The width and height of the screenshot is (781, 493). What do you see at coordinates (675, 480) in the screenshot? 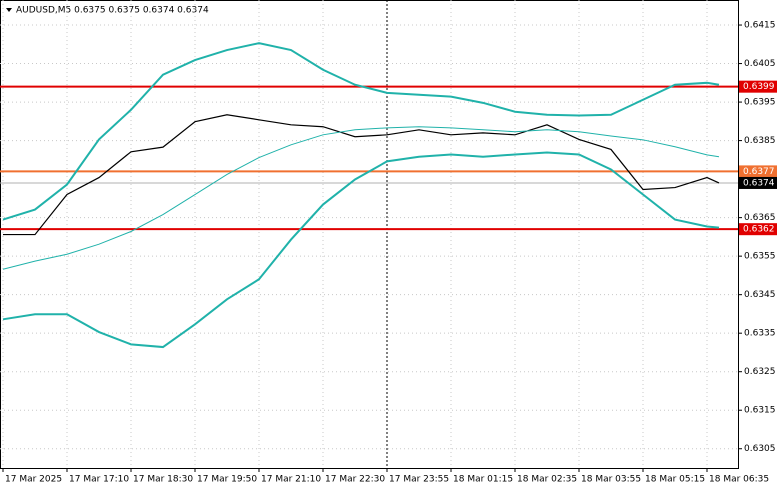
I see `x-tick-label: 18 Mar 05:15` at bounding box center [675, 480].